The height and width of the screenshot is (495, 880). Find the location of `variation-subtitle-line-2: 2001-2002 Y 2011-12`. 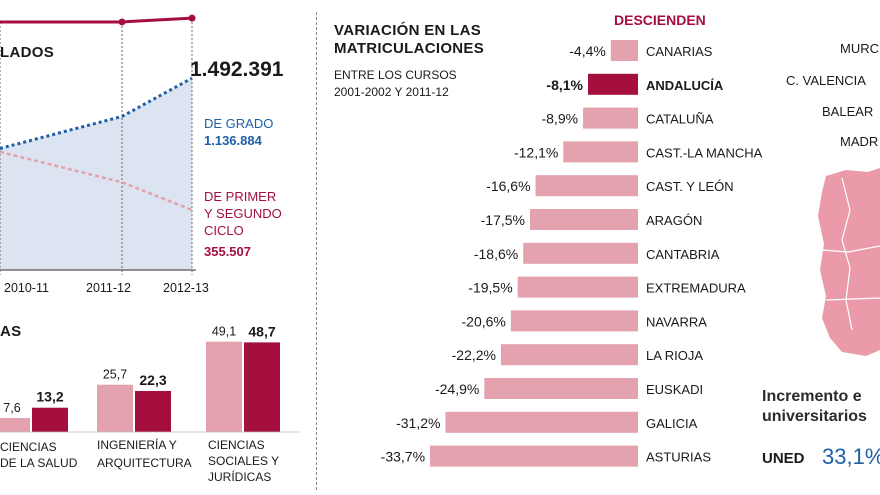

variation-subtitle-line-2: 2001-2002 Y 2011-12 is located at coordinates (391, 92).